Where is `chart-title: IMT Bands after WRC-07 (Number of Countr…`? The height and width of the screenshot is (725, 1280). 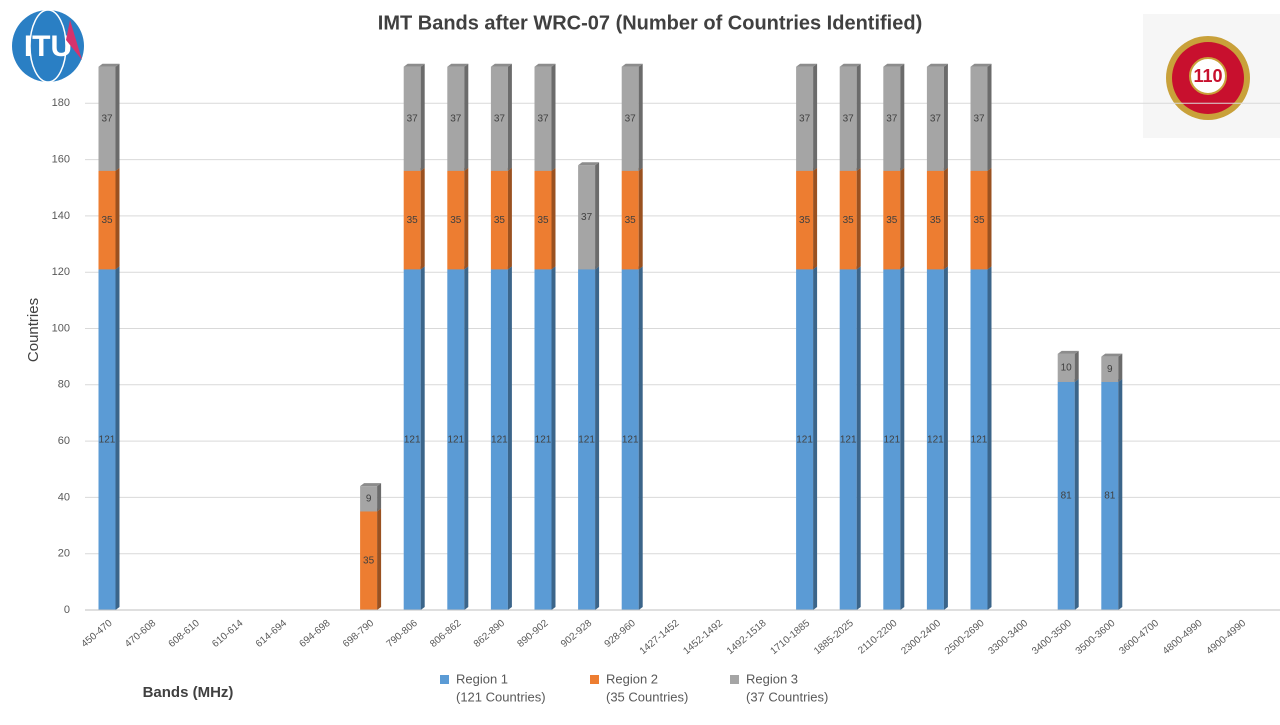 chart-title: IMT Bands after WRC-07 (Number of Countr… is located at coordinates (650, 23).